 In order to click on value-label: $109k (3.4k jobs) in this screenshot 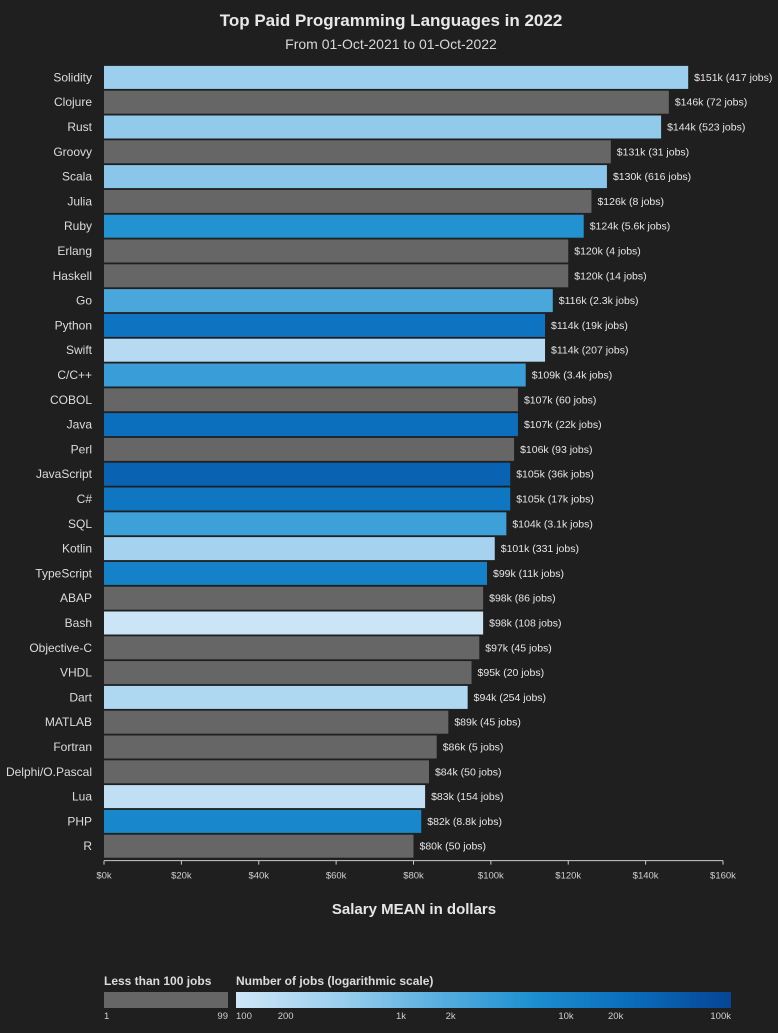, I will do `click(572, 376)`.